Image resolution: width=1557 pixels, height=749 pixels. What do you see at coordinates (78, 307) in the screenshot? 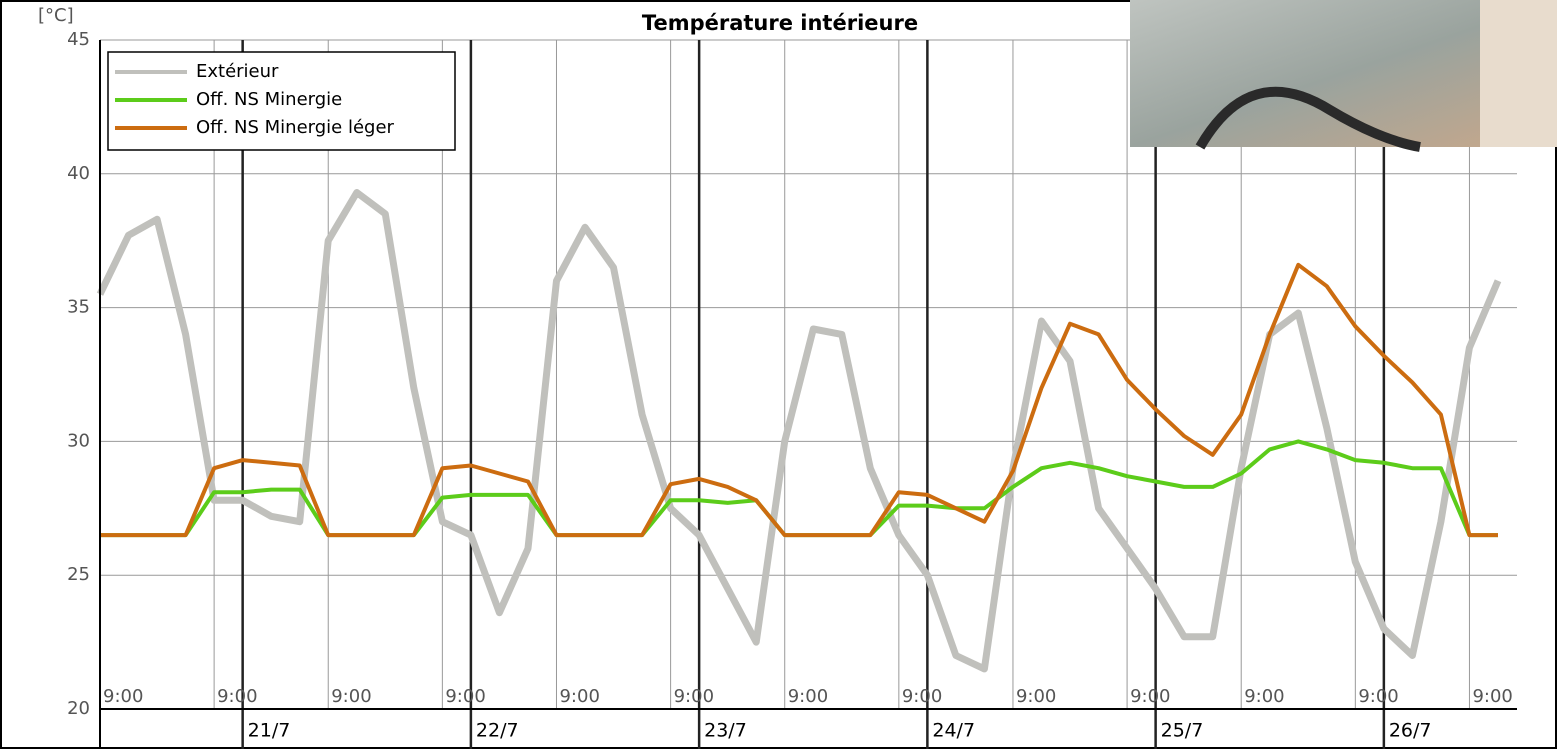
I see `y-tick-label: 35` at bounding box center [78, 307].